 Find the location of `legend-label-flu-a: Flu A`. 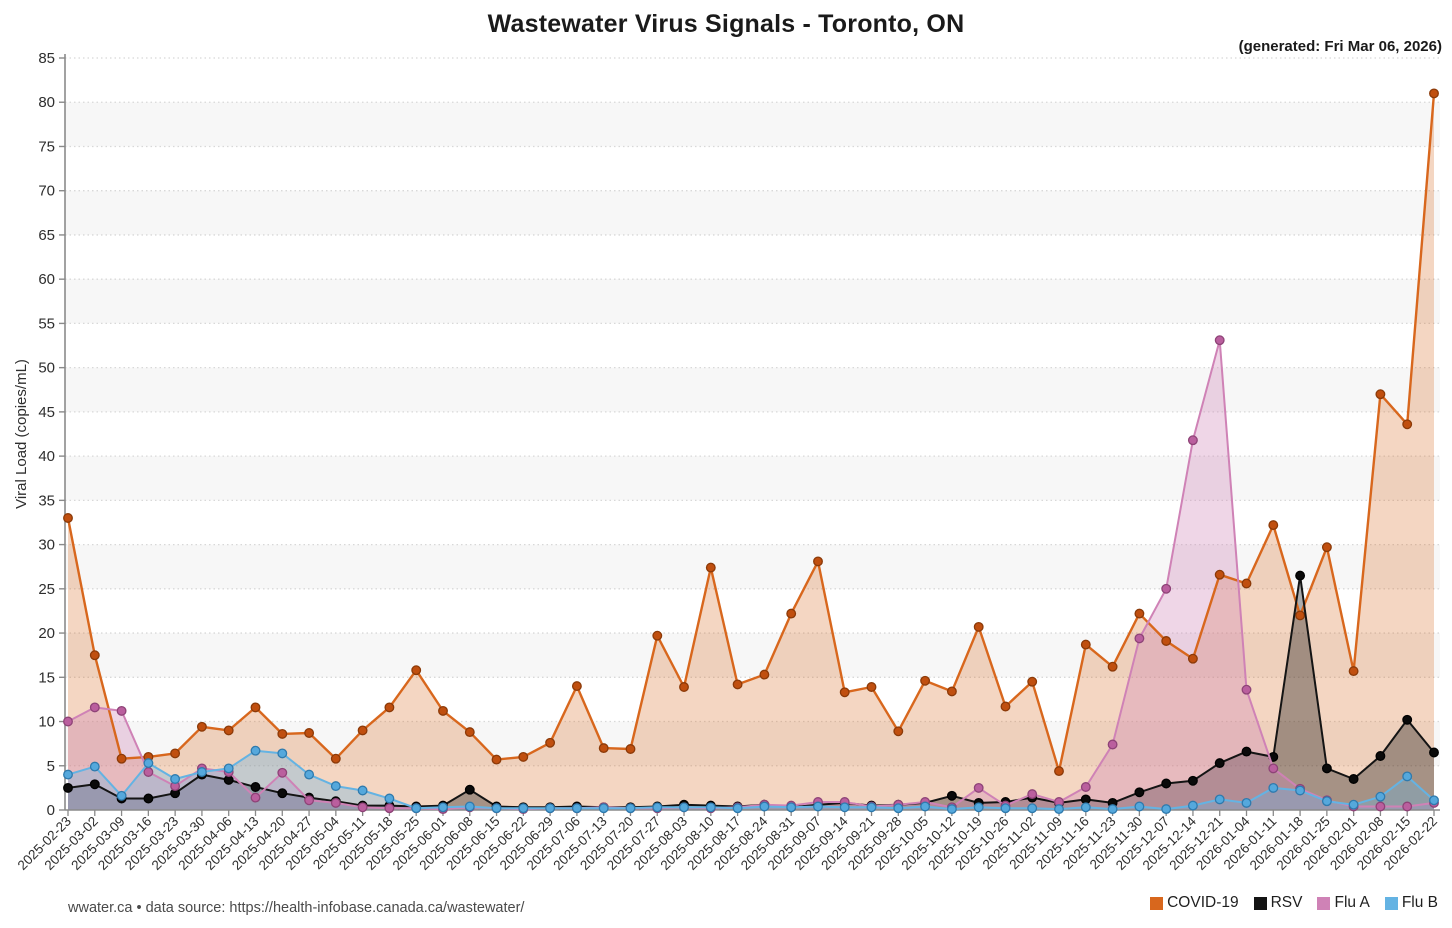

legend-label-flu-a: Flu A is located at coordinates (1352, 902).